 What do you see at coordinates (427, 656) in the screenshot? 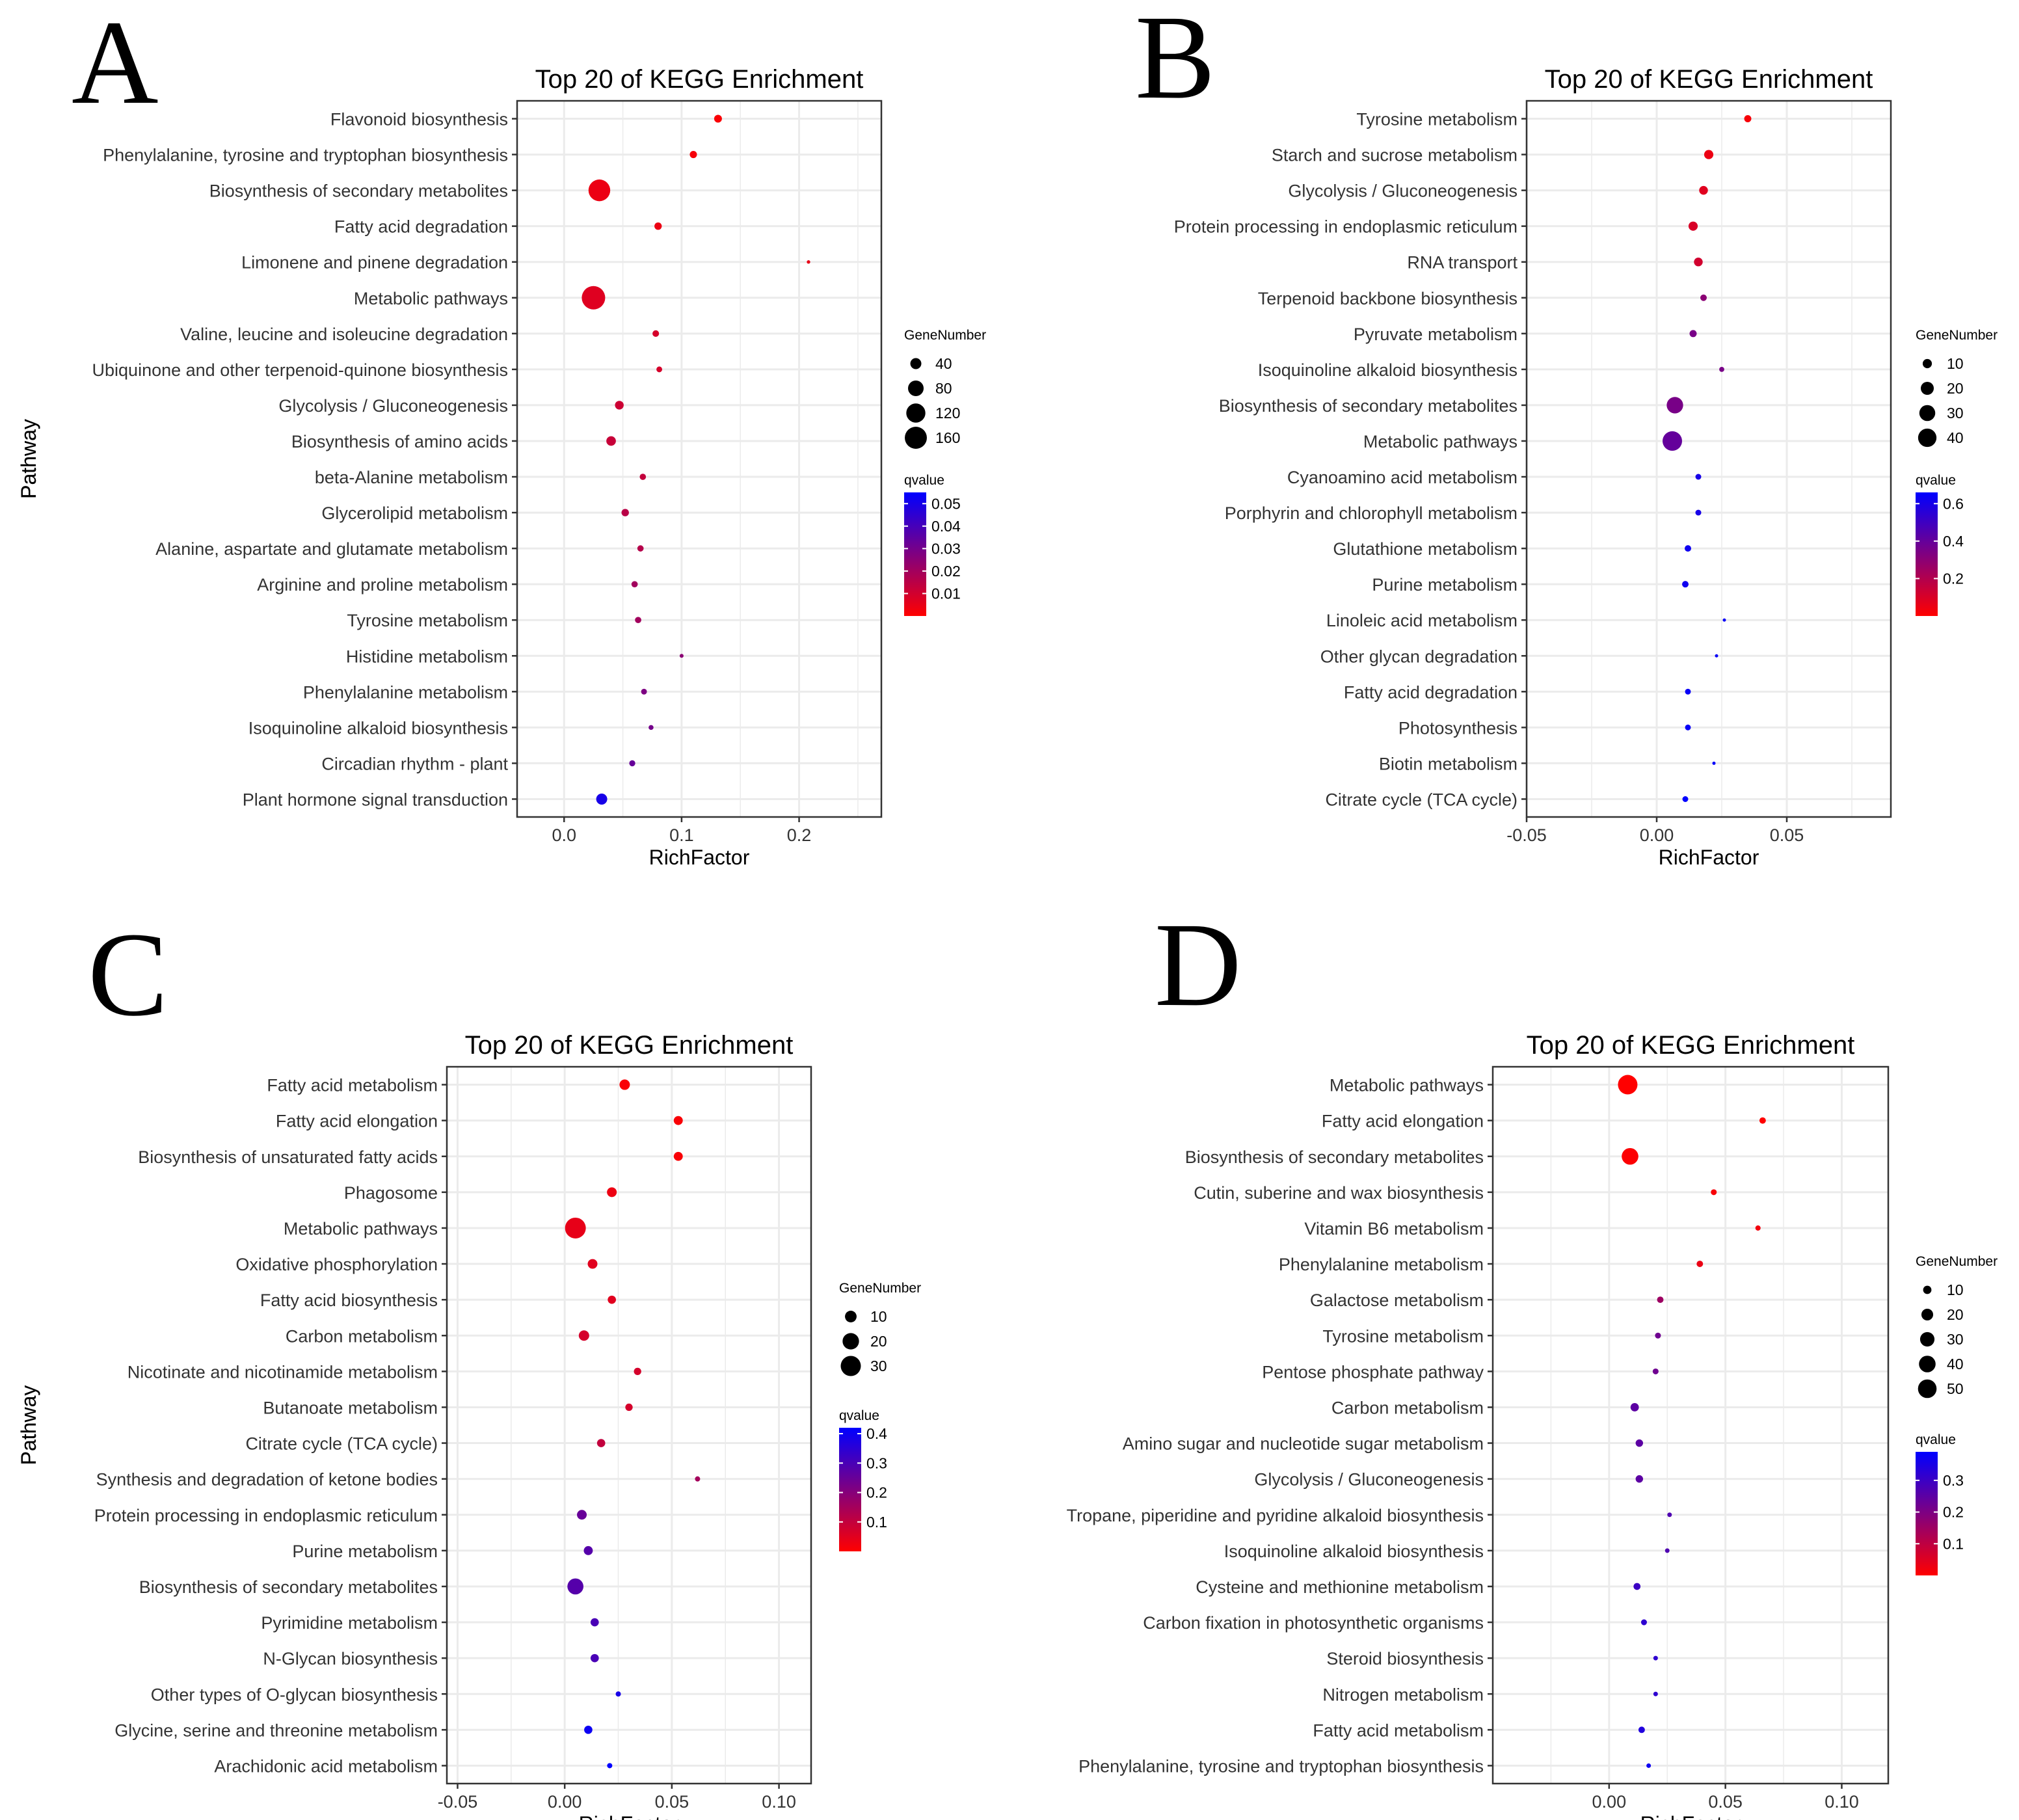
I see `y-tick-label: Histidine metabolism` at bounding box center [427, 656].